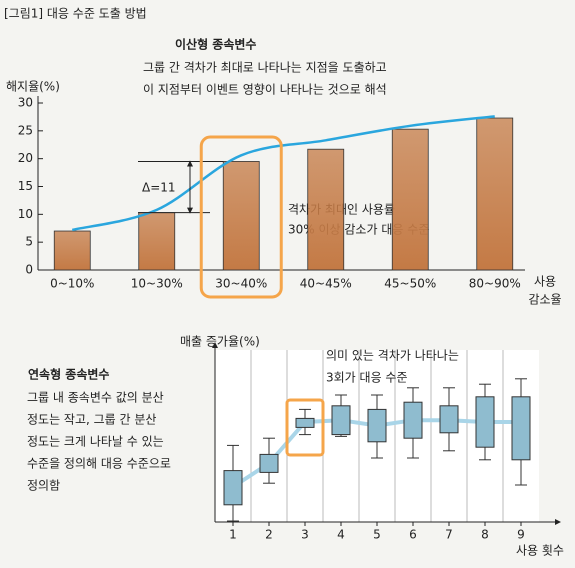 The image size is (575, 568). Describe the element at coordinates (99, 464) in the screenshot. I see `description: 수준을 정의해 대응 수준으로` at that location.